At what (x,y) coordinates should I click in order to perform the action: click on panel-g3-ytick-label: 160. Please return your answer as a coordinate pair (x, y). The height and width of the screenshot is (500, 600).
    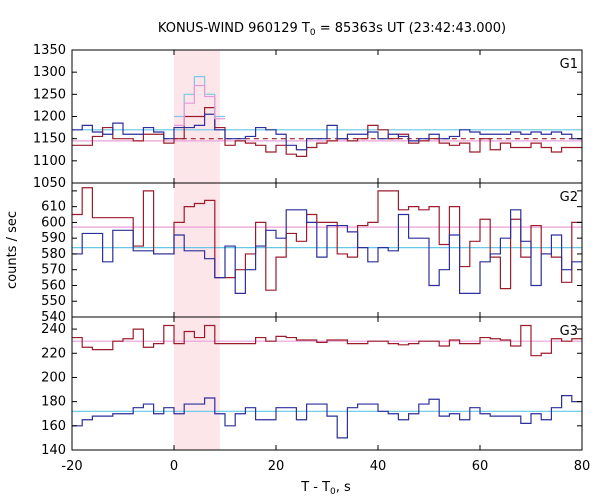
    Looking at the image, I should click on (53, 426).